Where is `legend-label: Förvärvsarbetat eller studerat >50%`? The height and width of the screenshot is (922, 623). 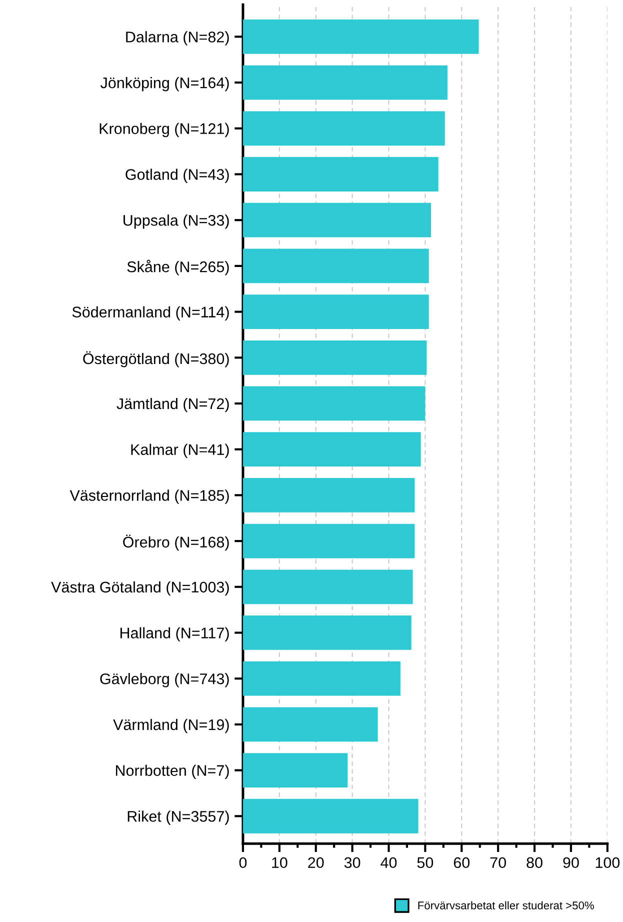
legend-label: Förvärvsarbetat eller studerat >50% is located at coordinates (506, 905).